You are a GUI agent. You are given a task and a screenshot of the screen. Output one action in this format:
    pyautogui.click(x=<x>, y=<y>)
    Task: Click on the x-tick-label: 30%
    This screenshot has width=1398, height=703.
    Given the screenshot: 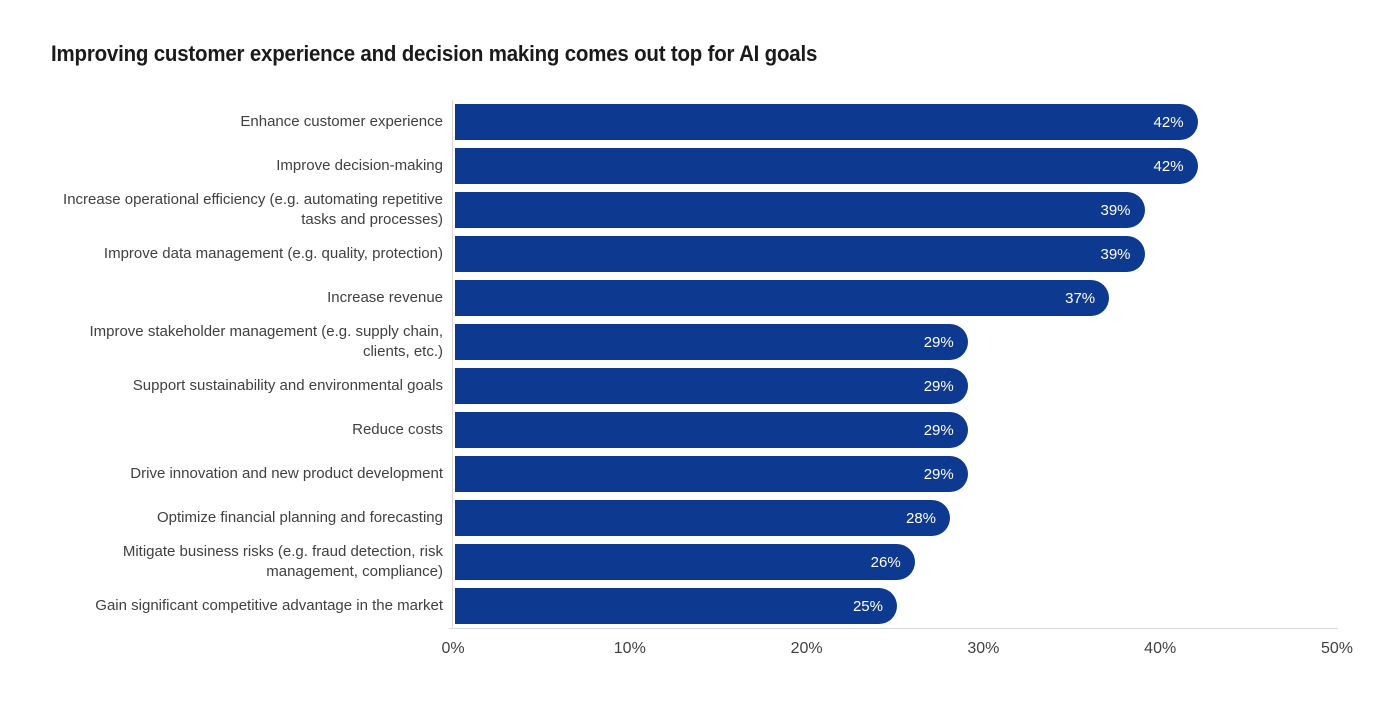 What is the action you would take?
    pyautogui.click(x=983, y=648)
    